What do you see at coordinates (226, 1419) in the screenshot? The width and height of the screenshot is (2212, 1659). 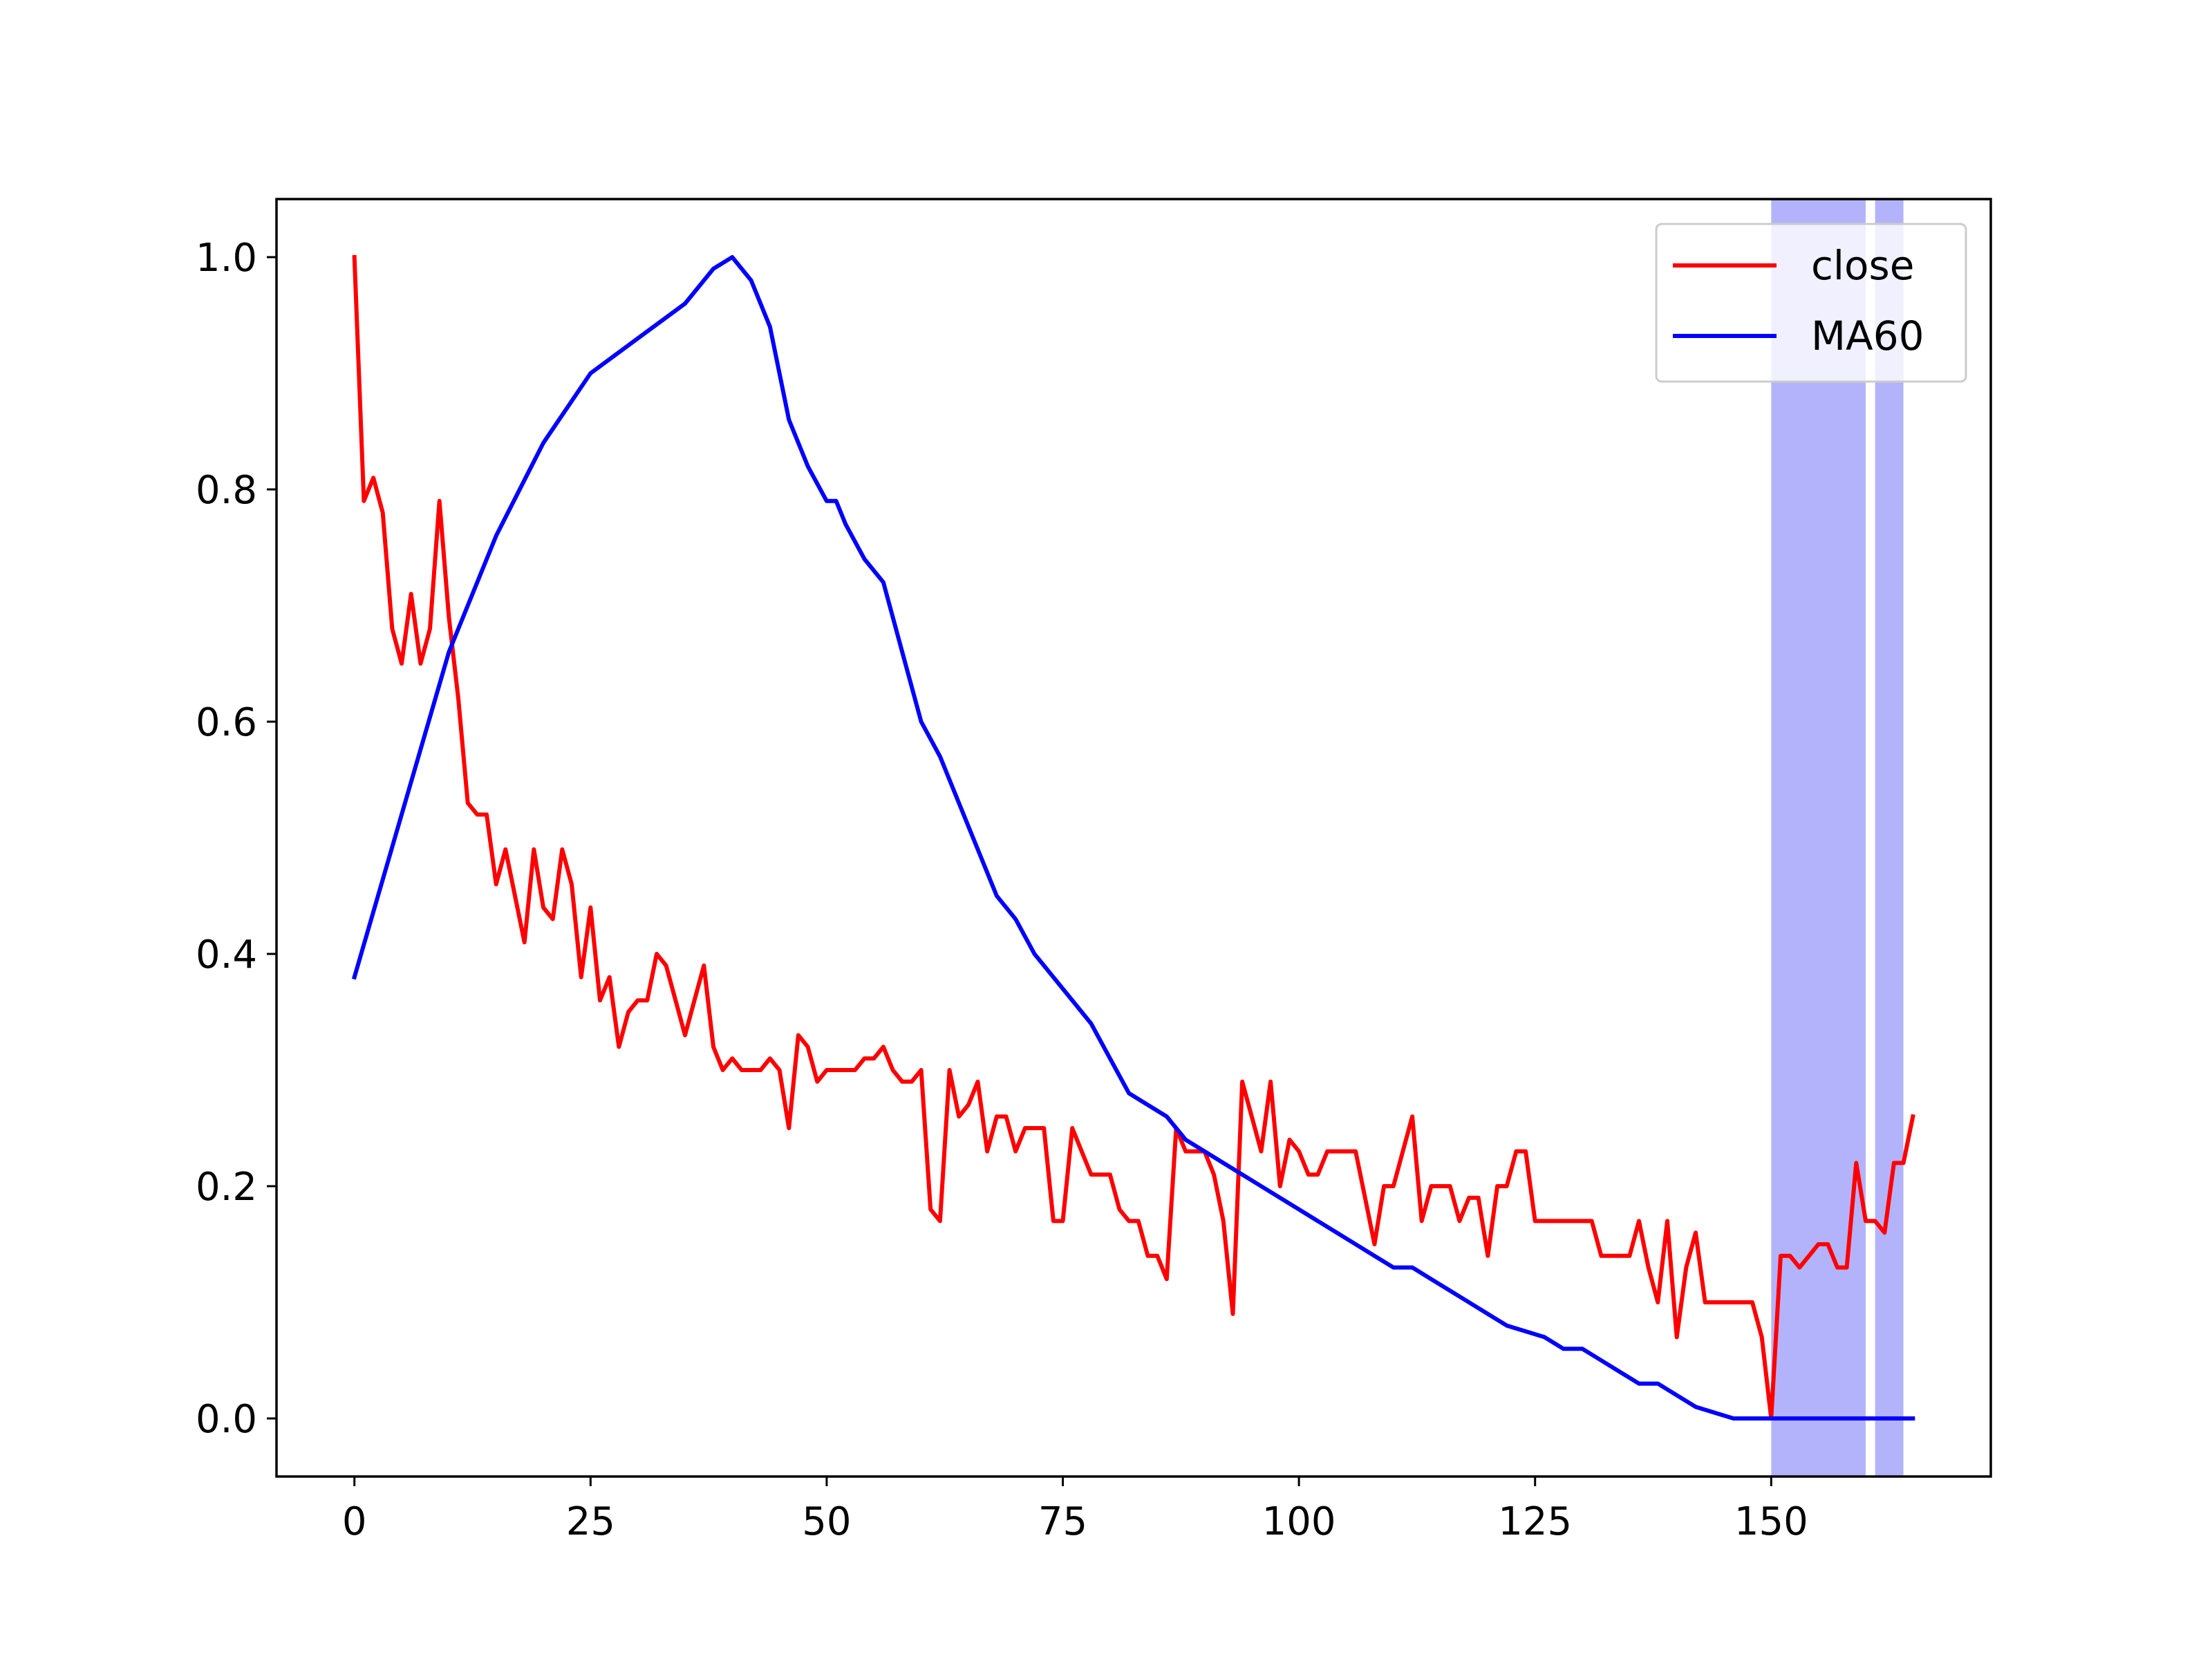 I see `y-tick-label: 0.0` at bounding box center [226, 1419].